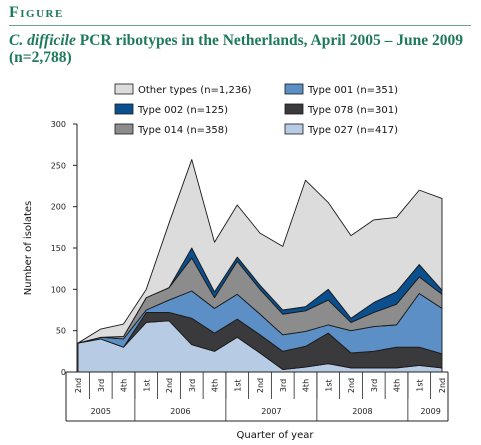  Describe the element at coordinates (240, 25) in the screenshot. I see `header-rule` at that location.